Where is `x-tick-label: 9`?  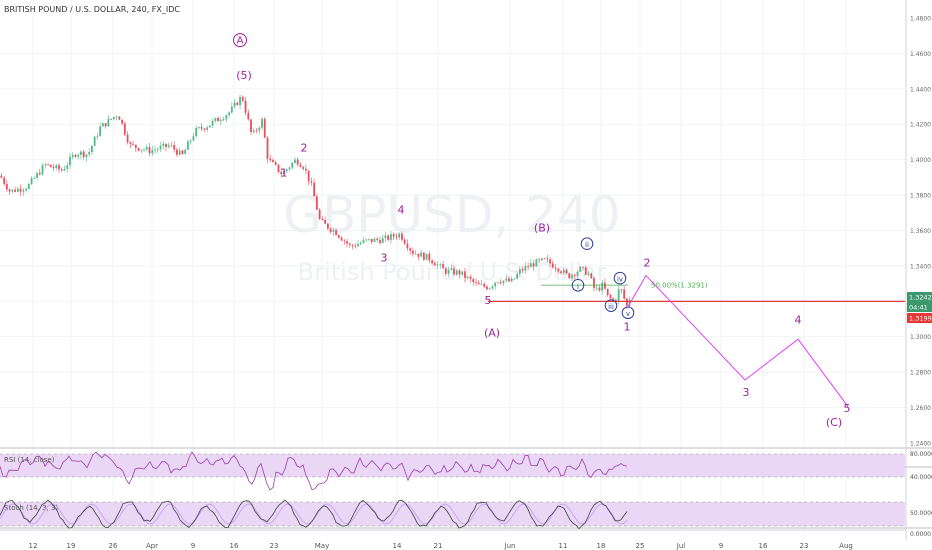 x-tick-label: 9 is located at coordinates (721, 546).